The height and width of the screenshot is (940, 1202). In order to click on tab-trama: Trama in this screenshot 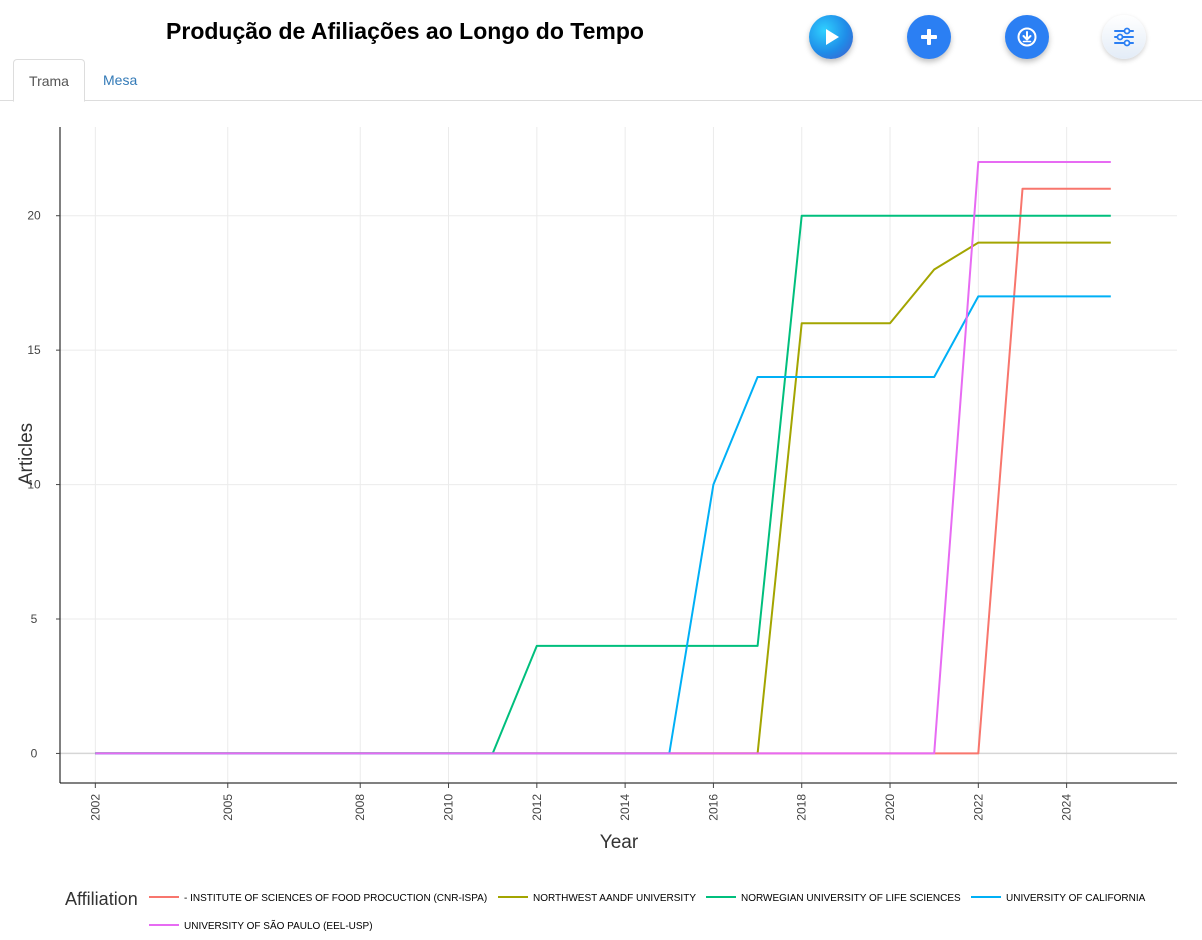, I will do `click(49, 80)`.